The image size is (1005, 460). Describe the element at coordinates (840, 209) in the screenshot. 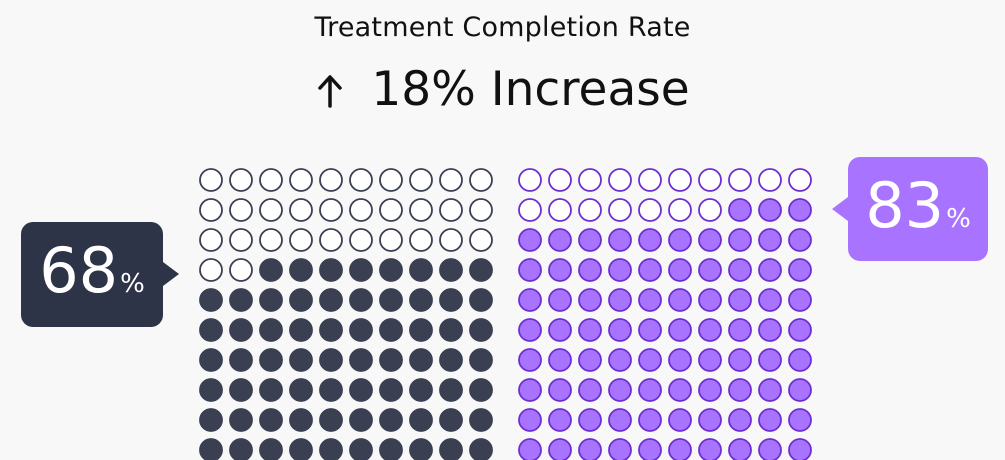

I see `callout-right-pointer` at that location.